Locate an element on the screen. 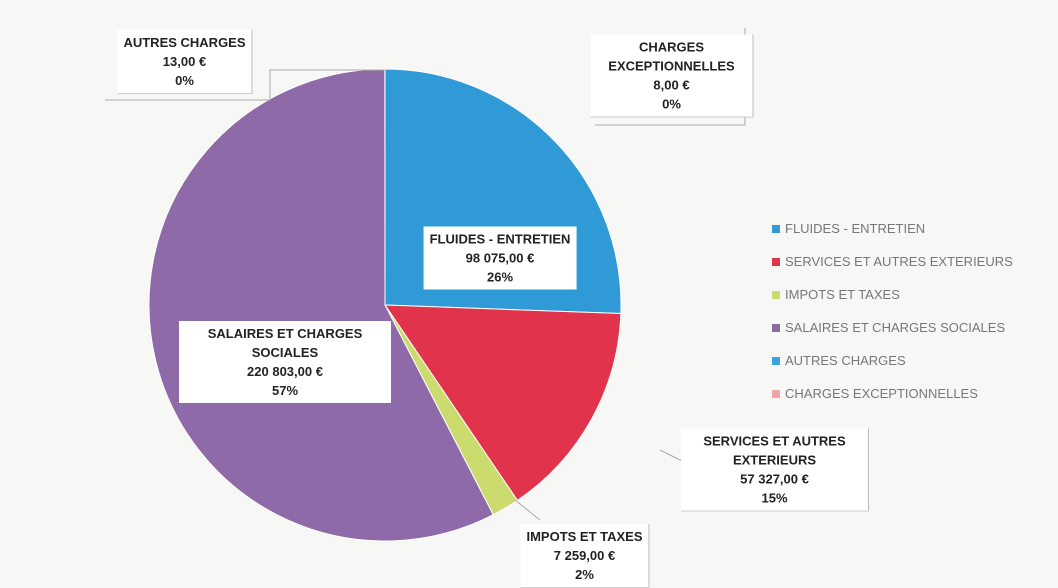 This screenshot has width=1058, height=588. label-category: CHARGES EXCEPTIONNELLES is located at coordinates (671, 56).